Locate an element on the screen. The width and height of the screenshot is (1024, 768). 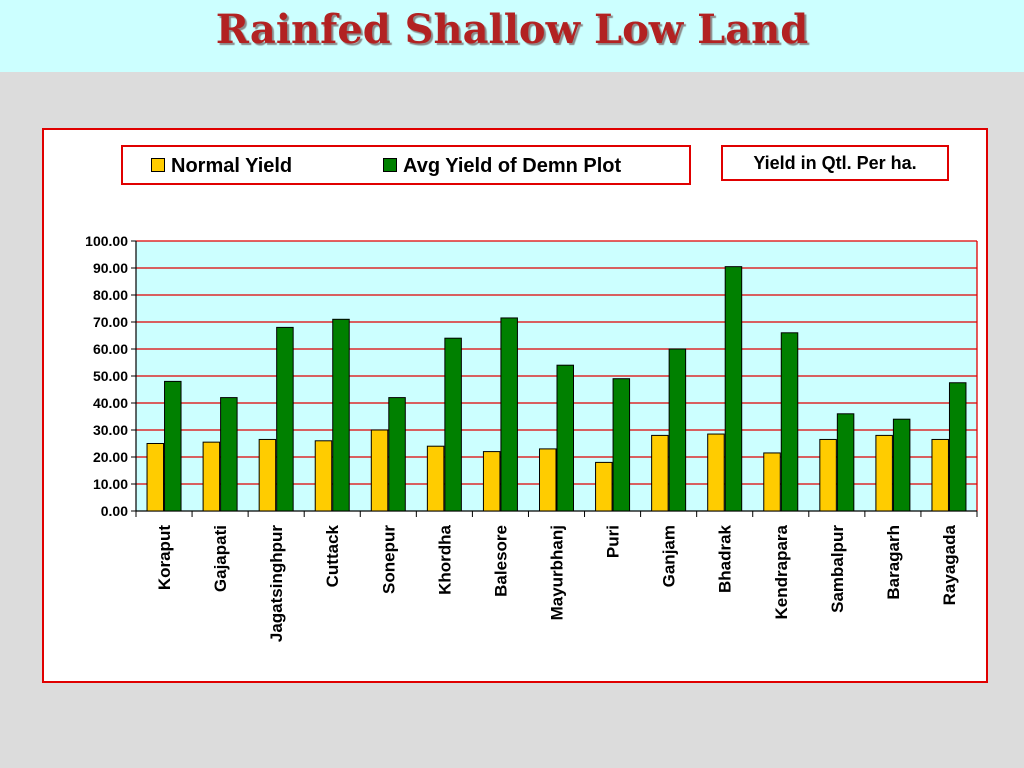
y-tick-label: 0.00 is located at coordinates (114, 511).